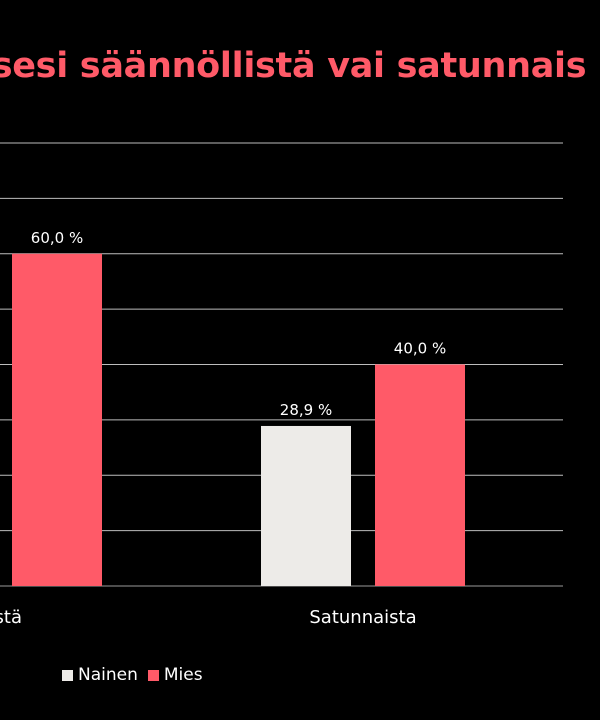  I want to click on category-label: Satunnaista, so click(362, 617).